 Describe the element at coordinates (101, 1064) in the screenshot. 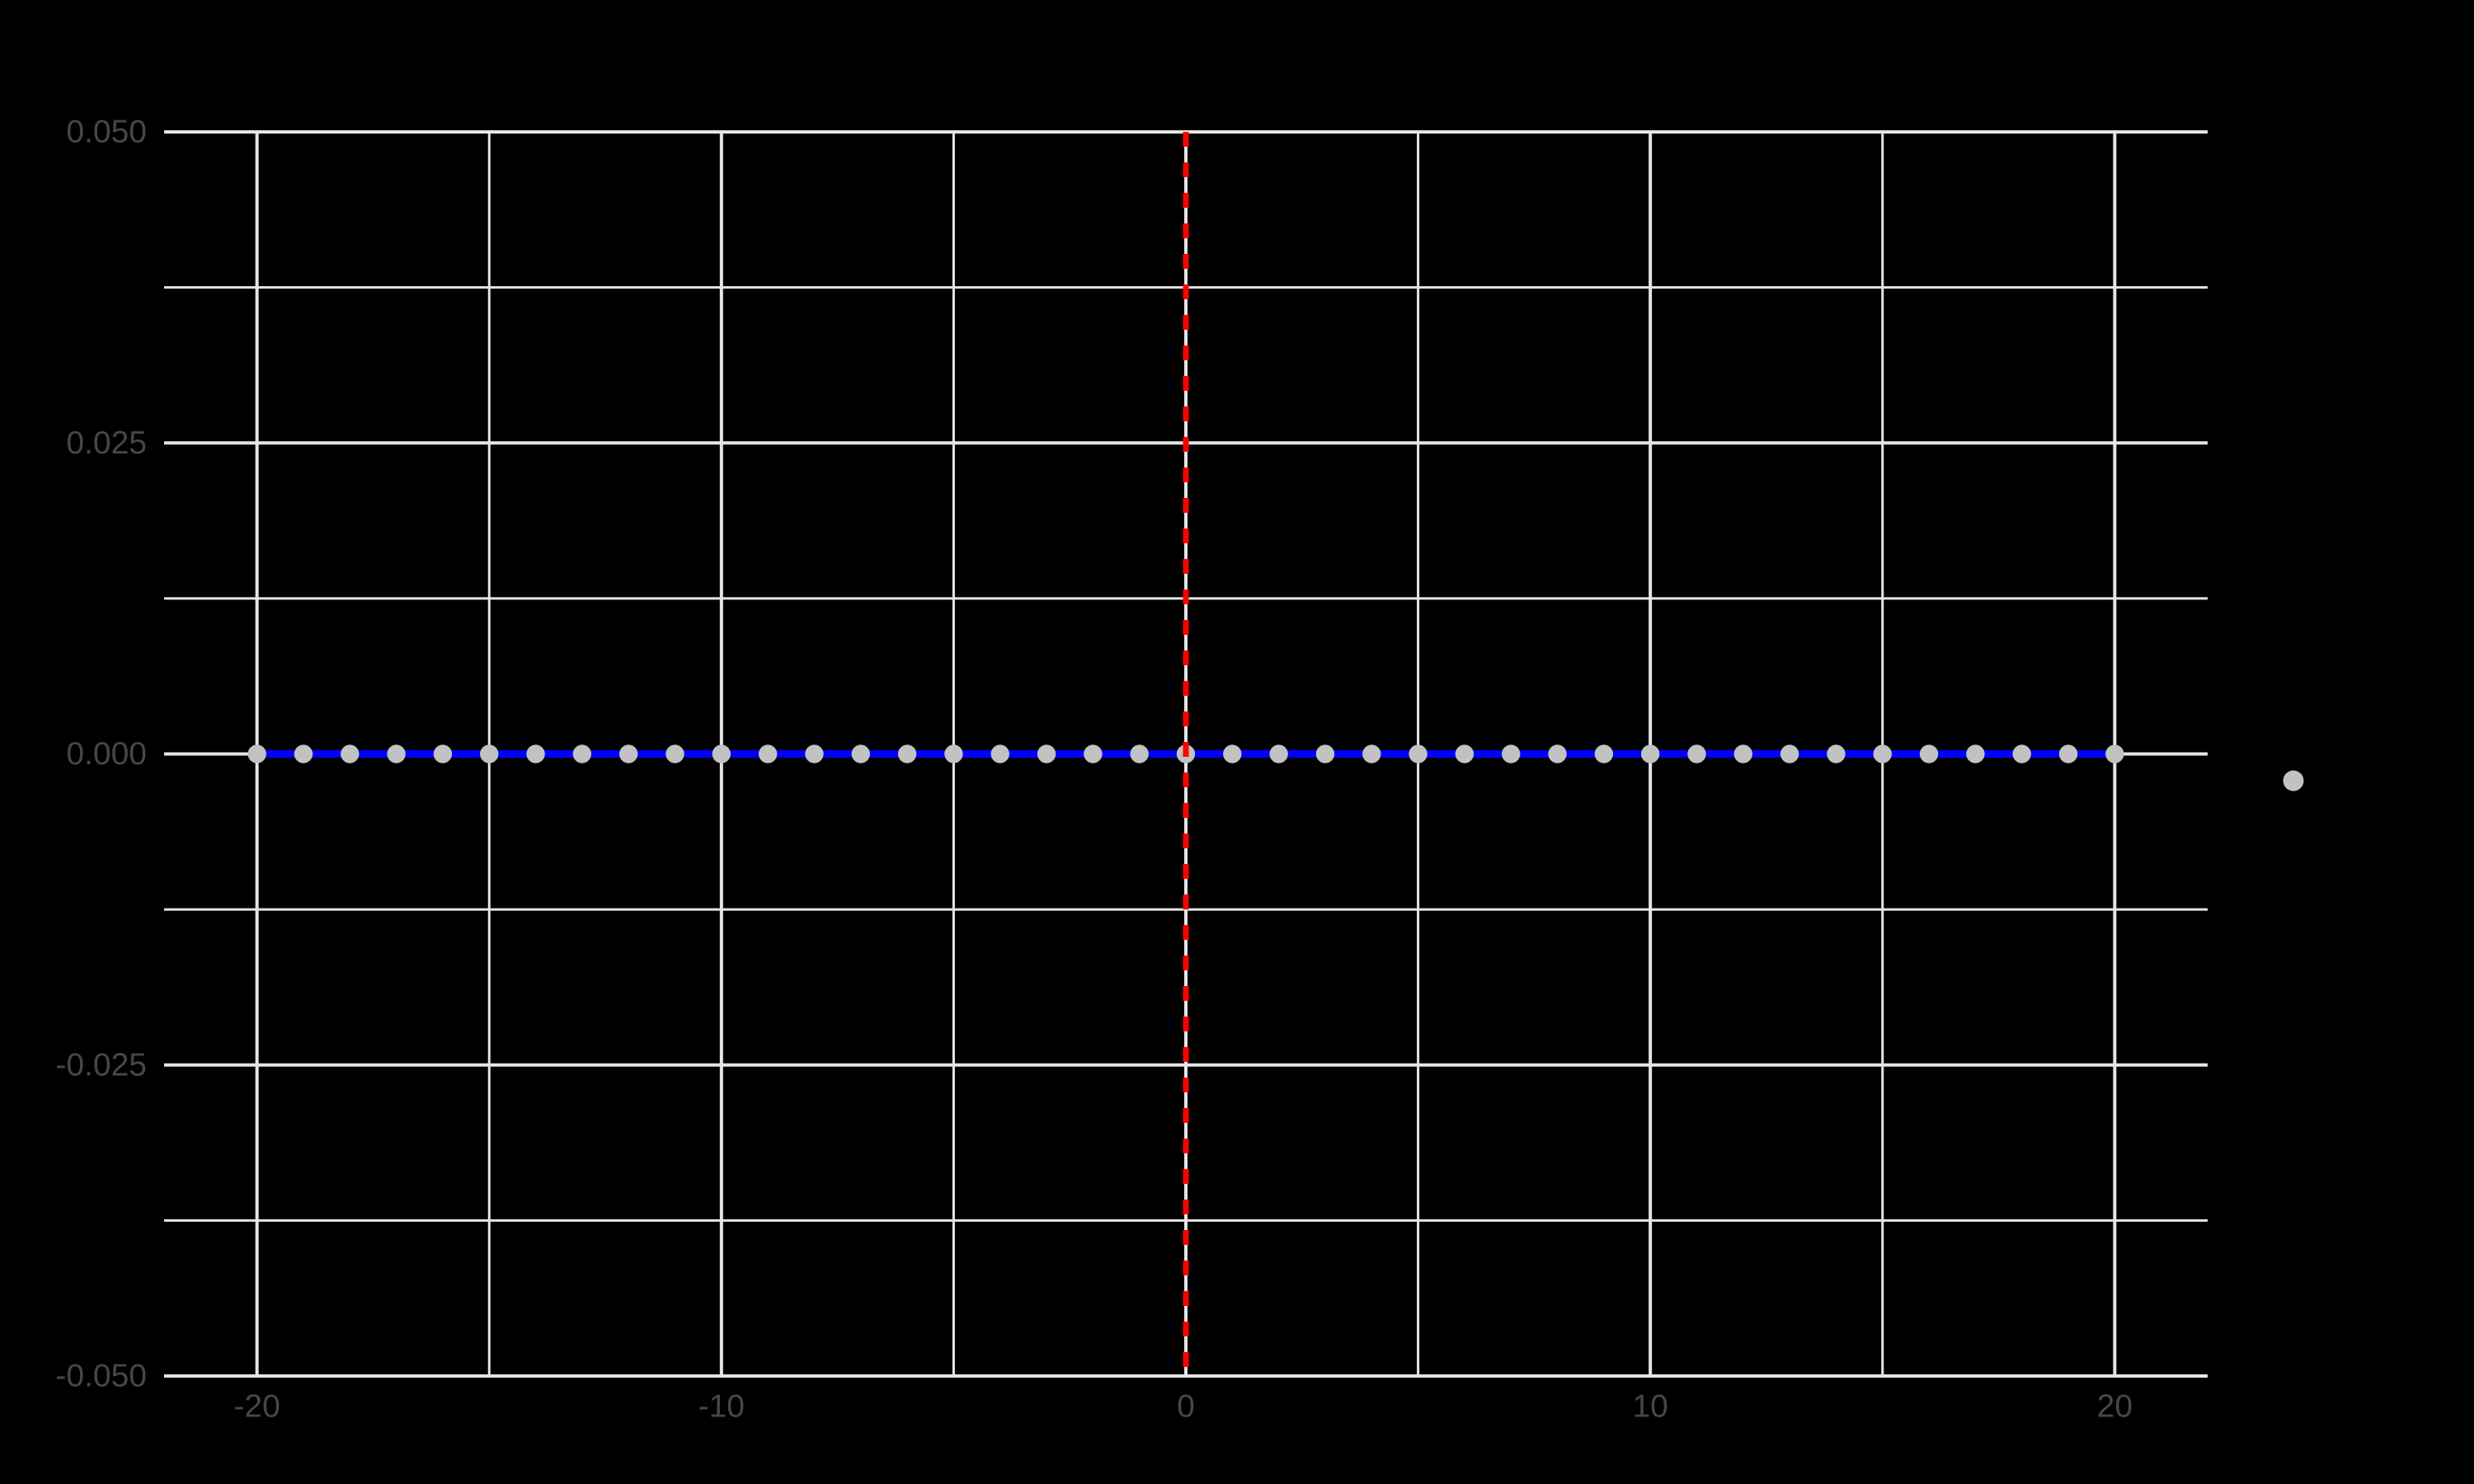

I see `y-tick-label: -0.025` at that location.